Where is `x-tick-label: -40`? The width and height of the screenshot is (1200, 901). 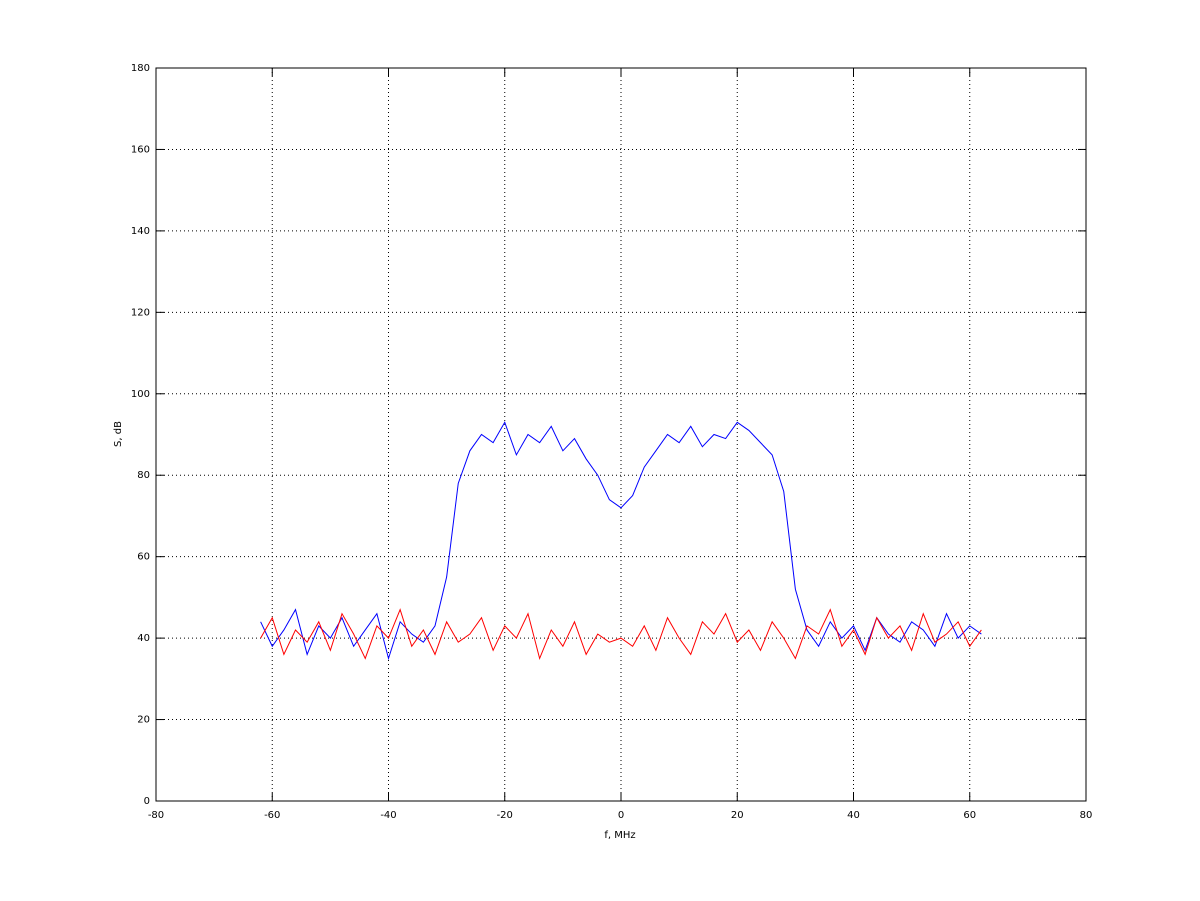 x-tick-label: -40 is located at coordinates (388, 815).